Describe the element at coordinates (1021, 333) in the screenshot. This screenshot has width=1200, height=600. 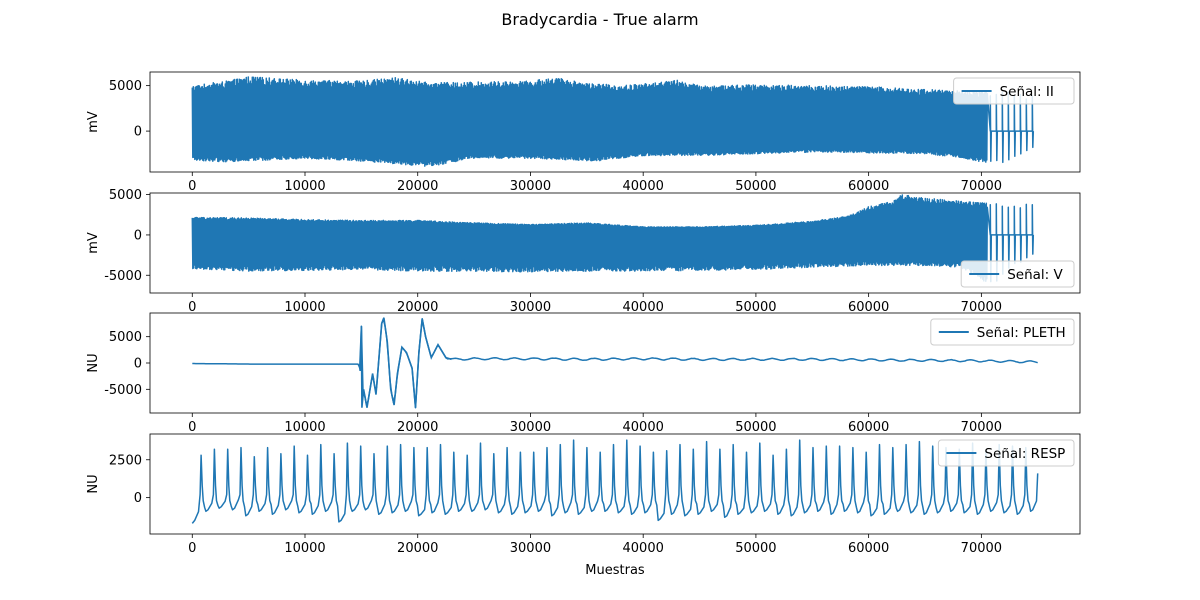
I see `legend-entry: Señal: PLETH` at that location.